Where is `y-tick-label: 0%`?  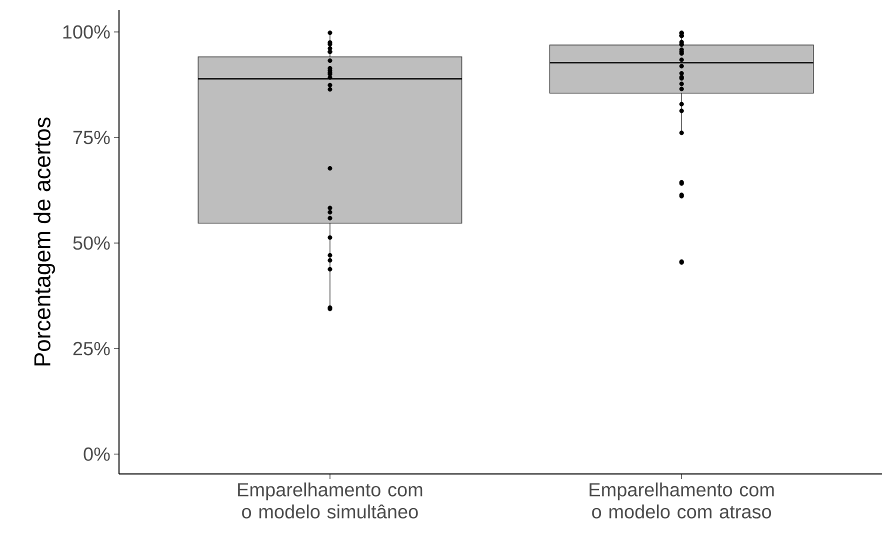
y-tick-label: 0% is located at coordinates (97, 454).